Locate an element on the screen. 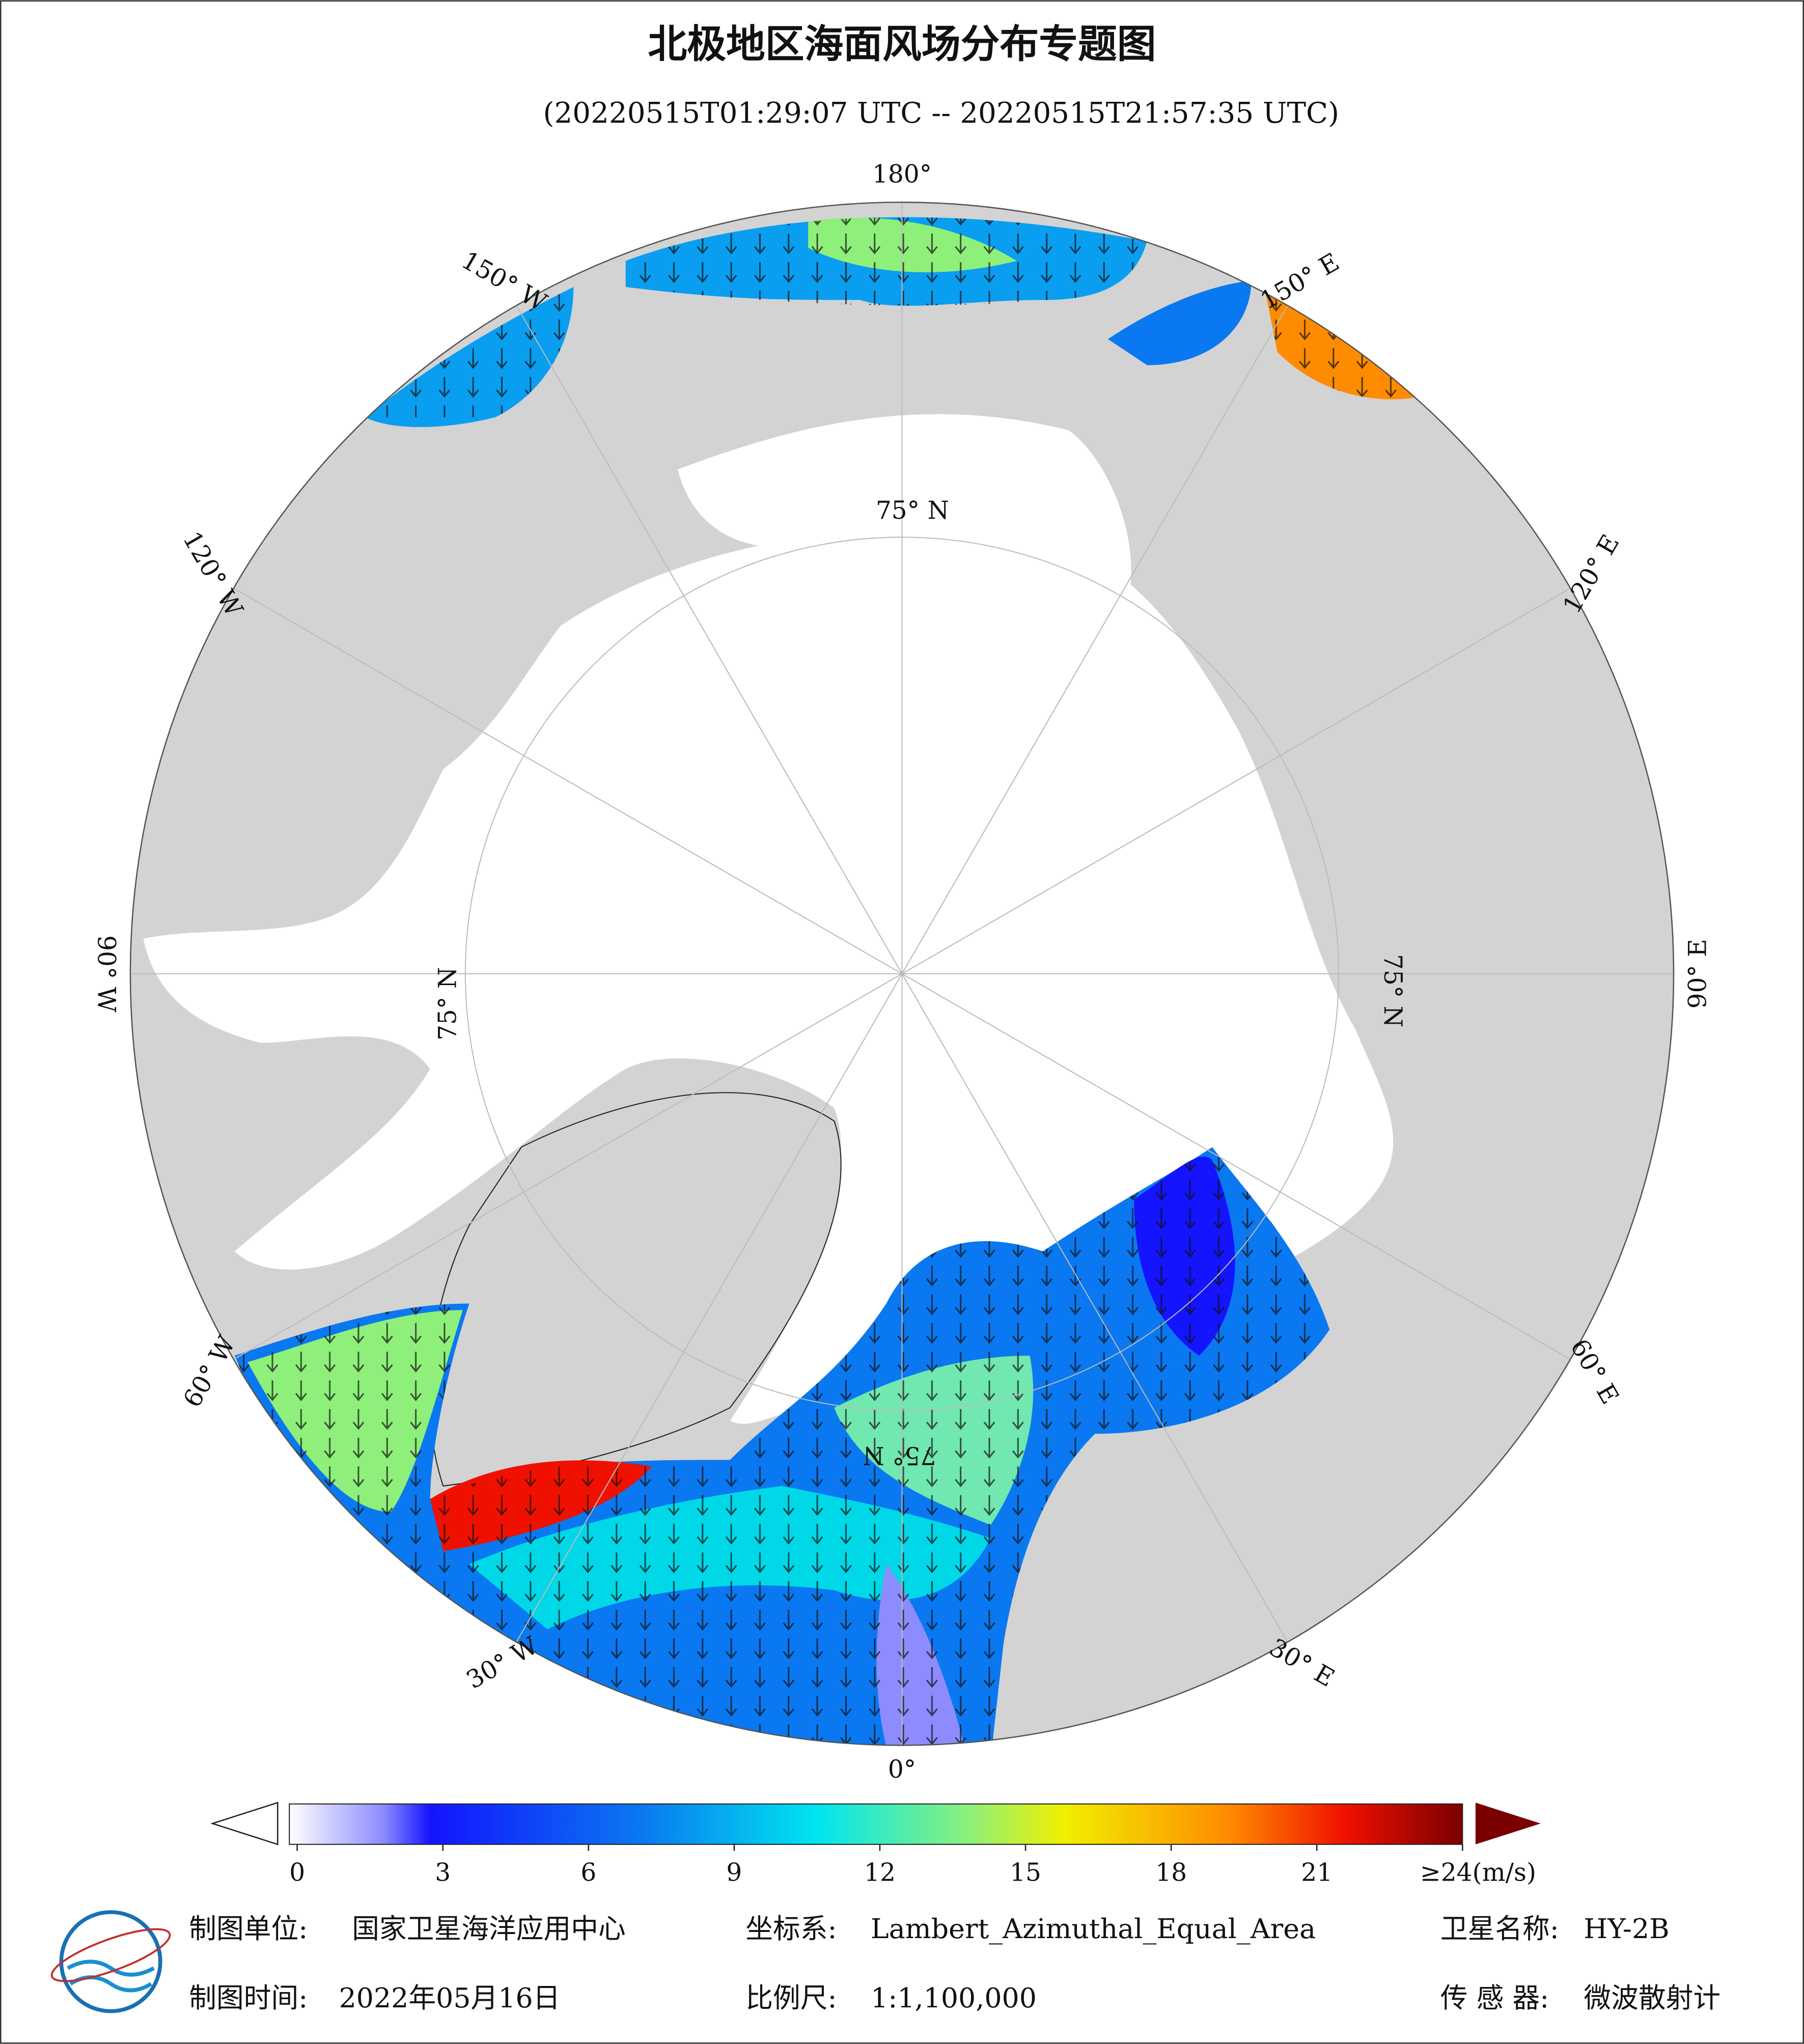 This screenshot has height=2044, width=1804. colorbar-tick-label: 15 is located at coordinates (1025, 1873).